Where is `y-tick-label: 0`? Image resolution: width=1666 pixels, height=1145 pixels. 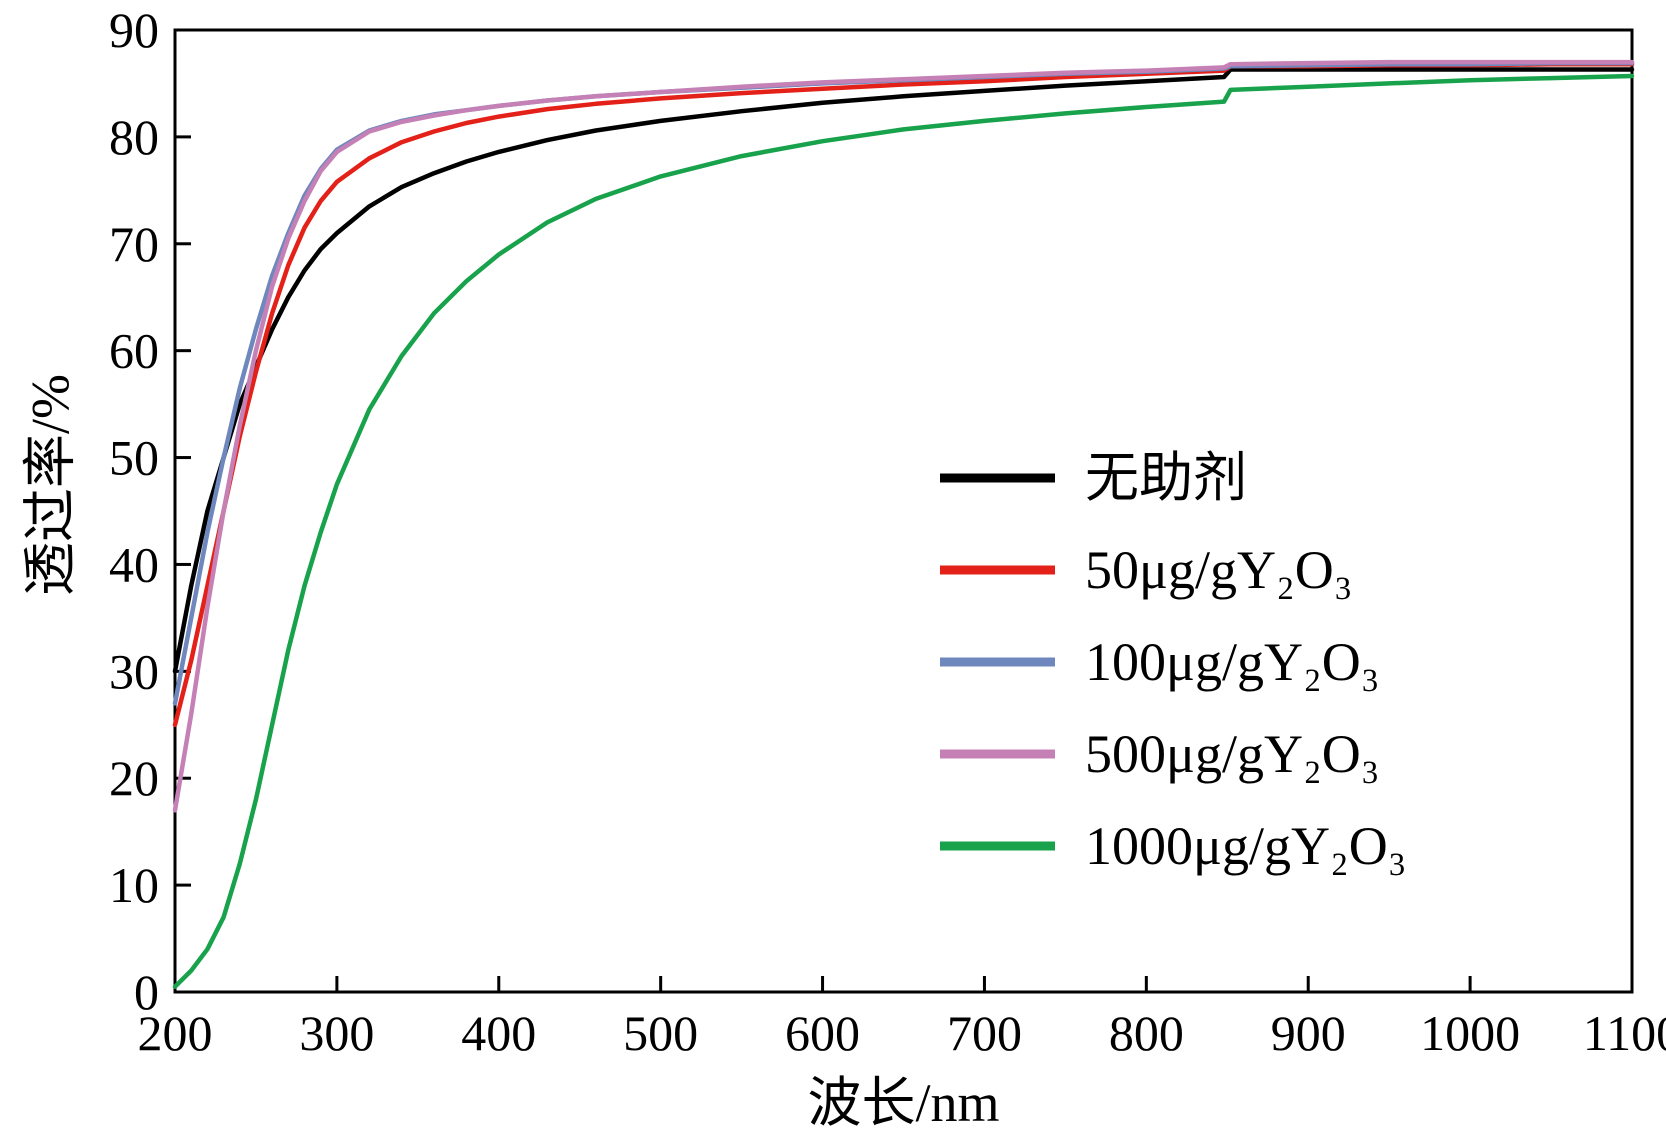
y-tick-label: 0 is located at coordinates (146, 992).